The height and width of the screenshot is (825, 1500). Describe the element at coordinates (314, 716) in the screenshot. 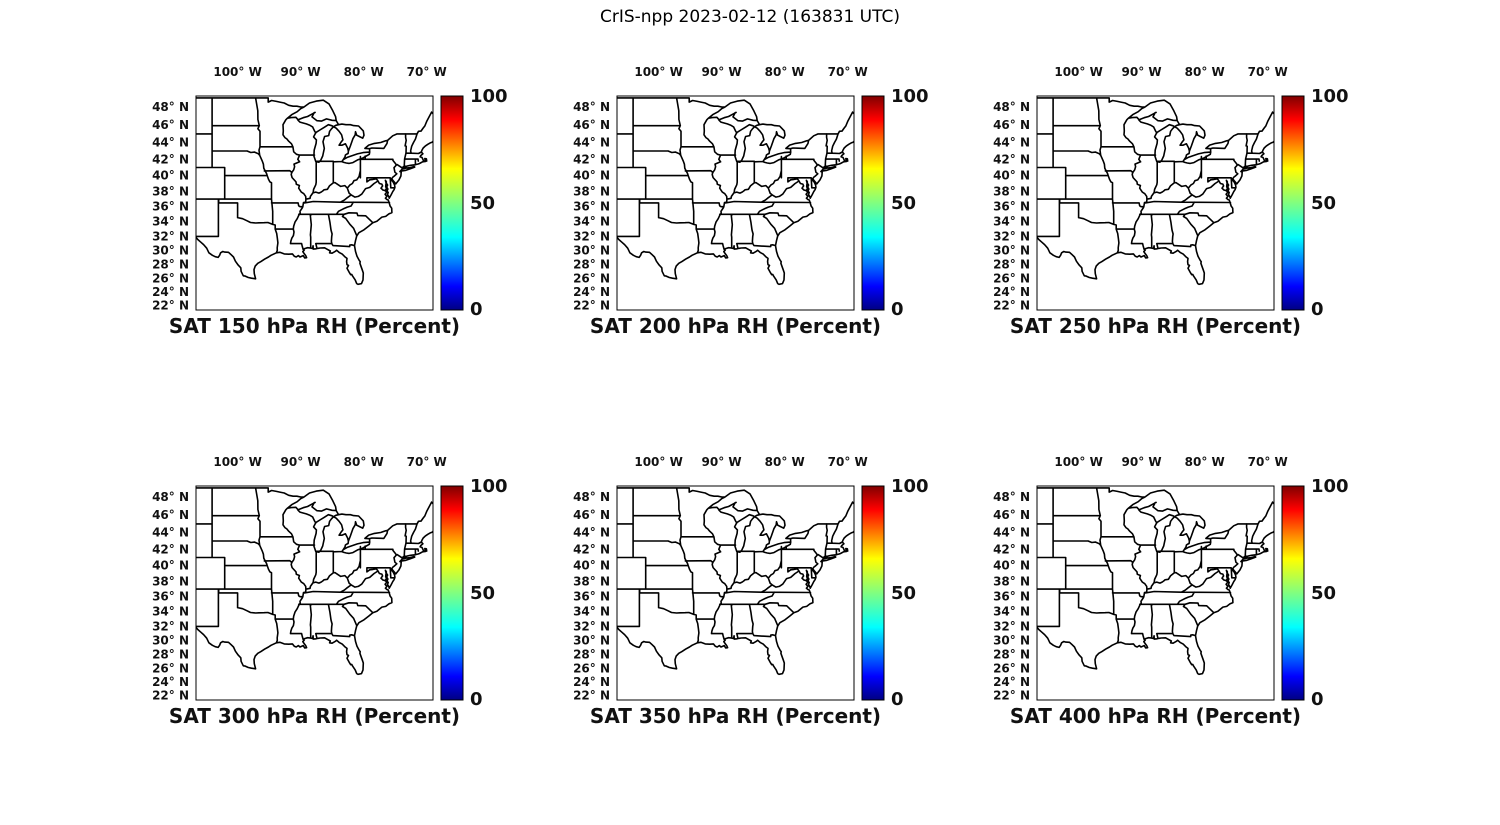

I see `panel-title: SAT 300 hPa RH (Percent)` at that location.